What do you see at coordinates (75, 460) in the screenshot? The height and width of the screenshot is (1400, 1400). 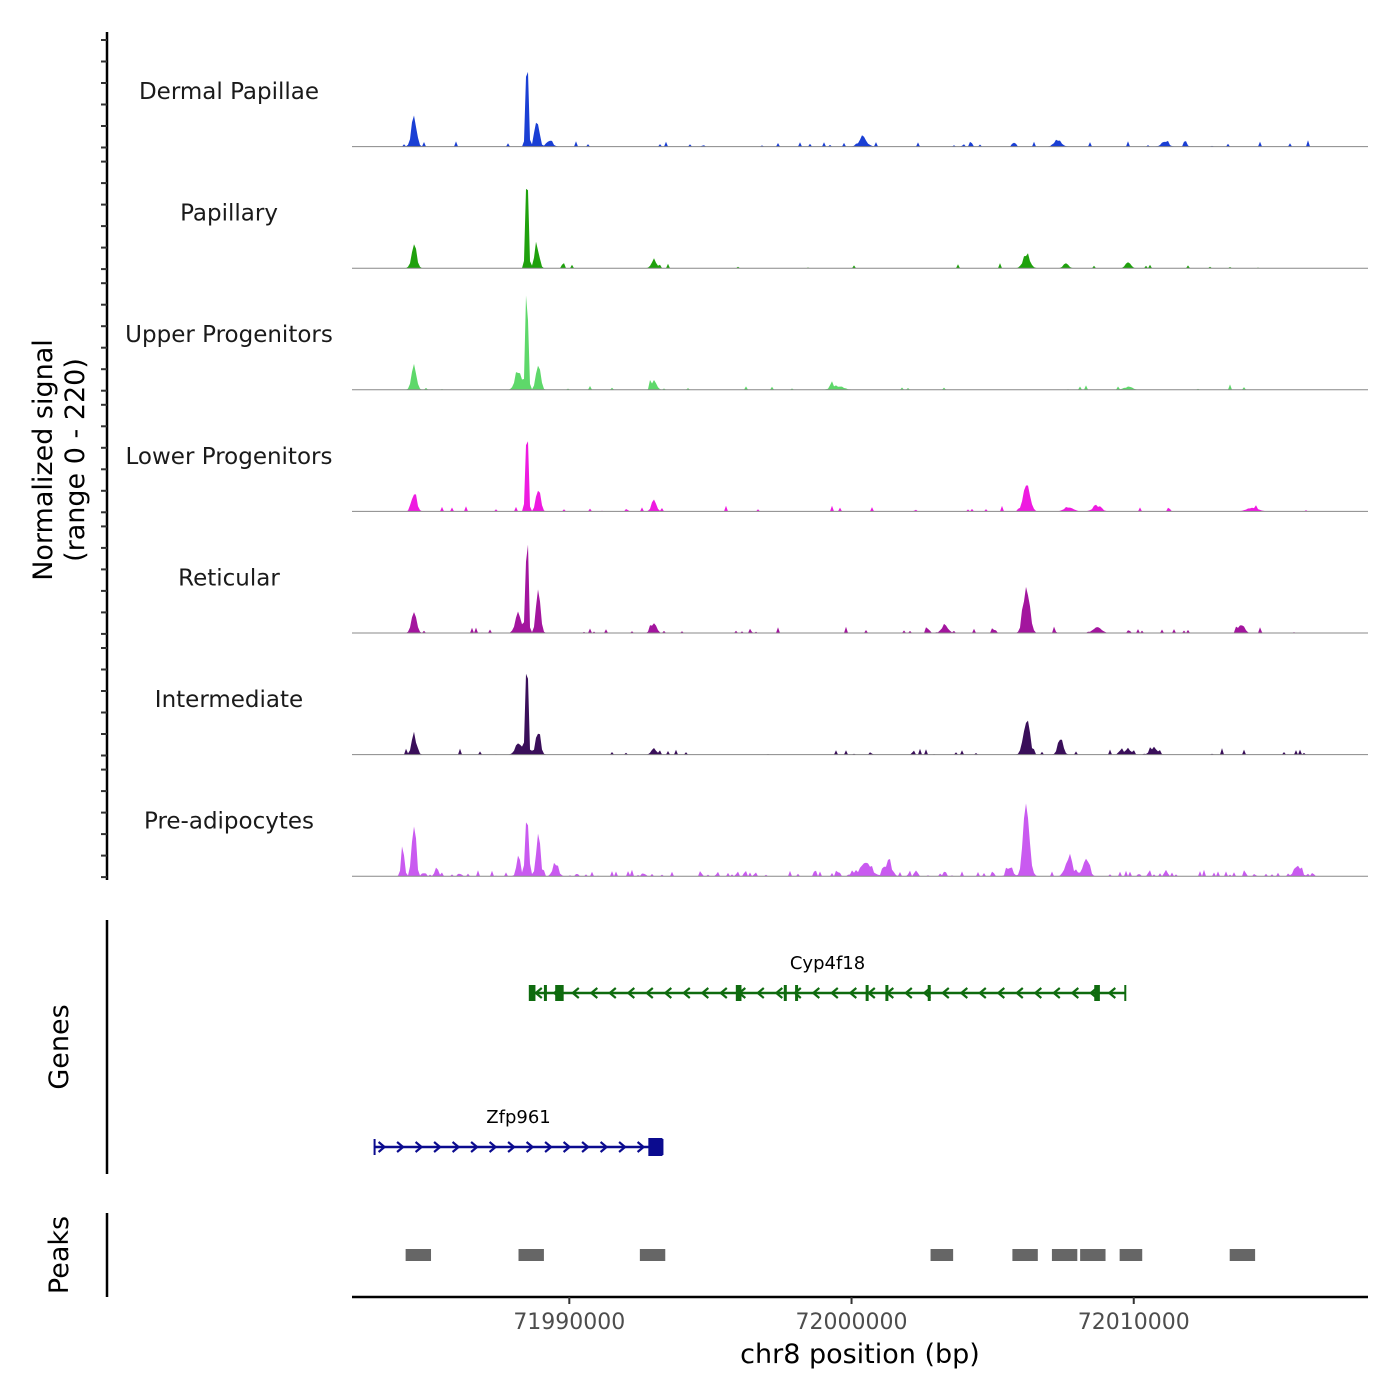 I see `y-axis-title-line2: (range 0 - 220)` at bounding box center [75, 460].